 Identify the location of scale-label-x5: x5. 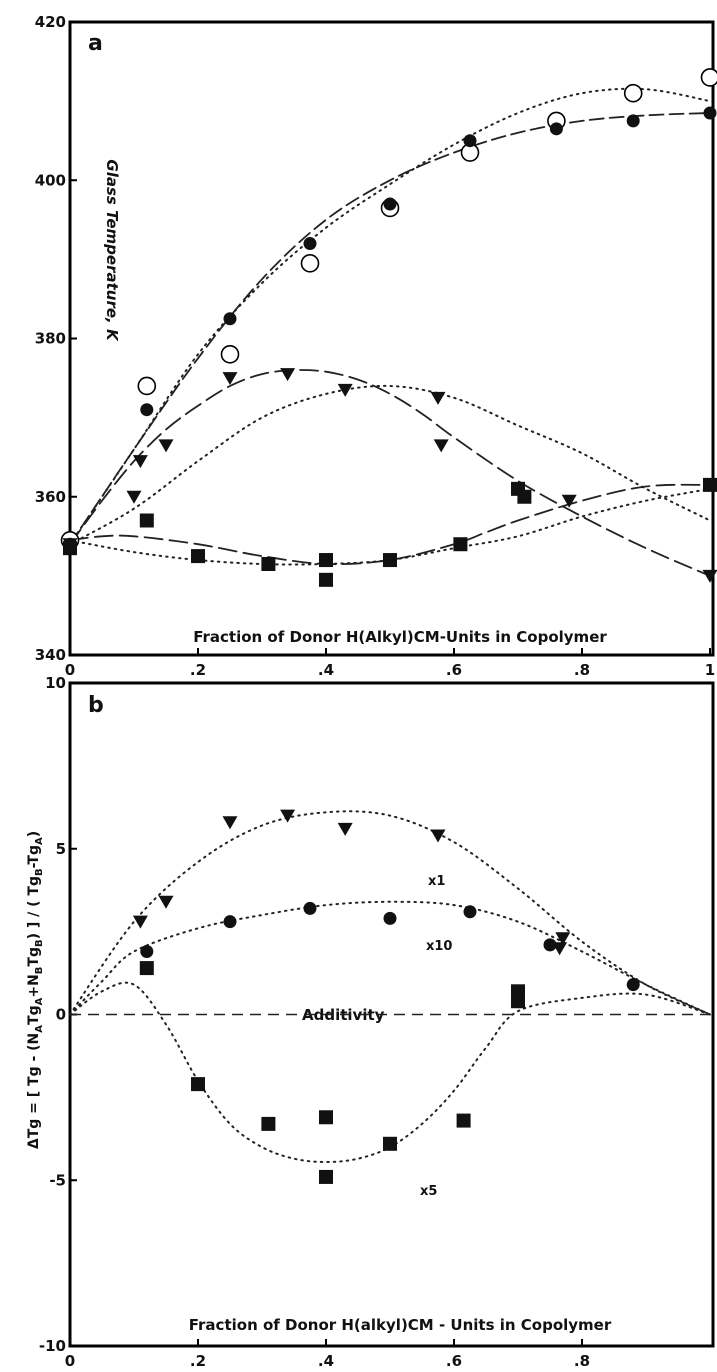
(428, 1191).